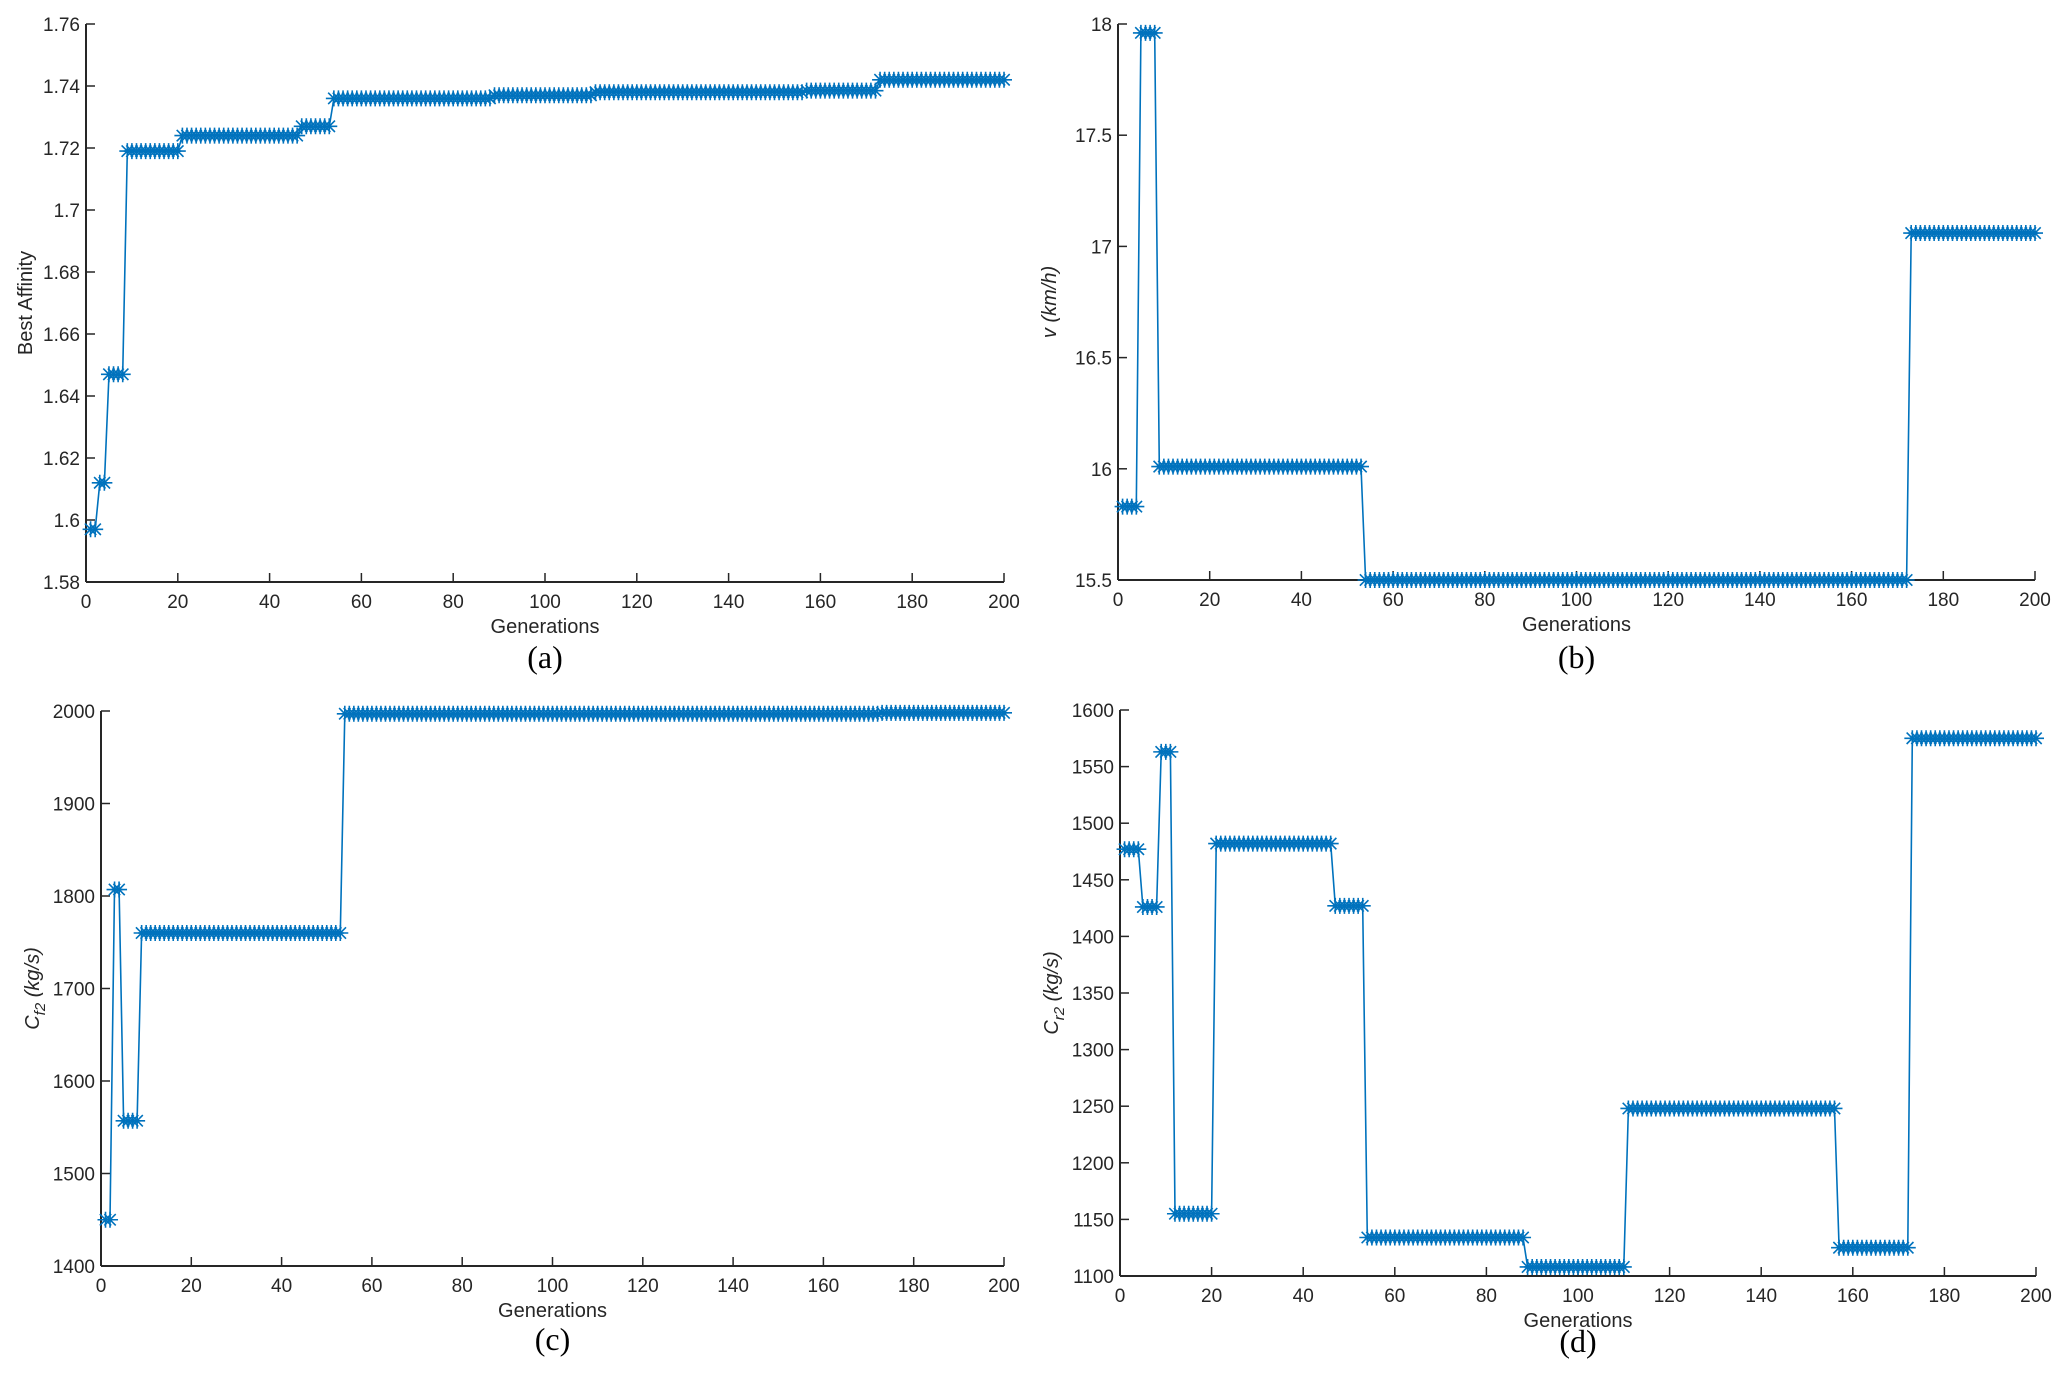 This screenshot has width=2067, height=1380. What do you see at coordinates (1050, 294) in the screenshot?
I see `y-axis-label-unit-text: (km/h)` at bounding box center [1050, 294].